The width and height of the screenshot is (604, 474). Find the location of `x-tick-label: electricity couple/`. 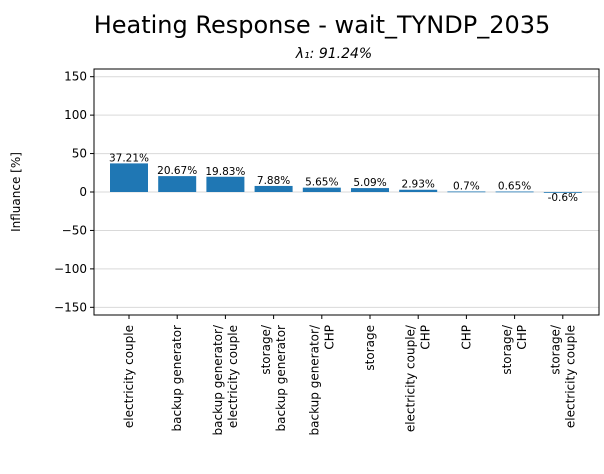

x-tick-label: electricity couple/ is located at coordinates (411, 378).